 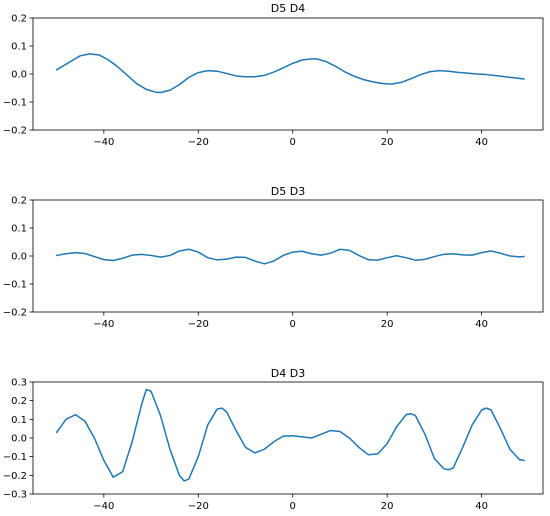 What do you see at coordinates (19, 383) in the screenshot?
I see `y-tick-label: 0.3` at bounding box center [19, 383].